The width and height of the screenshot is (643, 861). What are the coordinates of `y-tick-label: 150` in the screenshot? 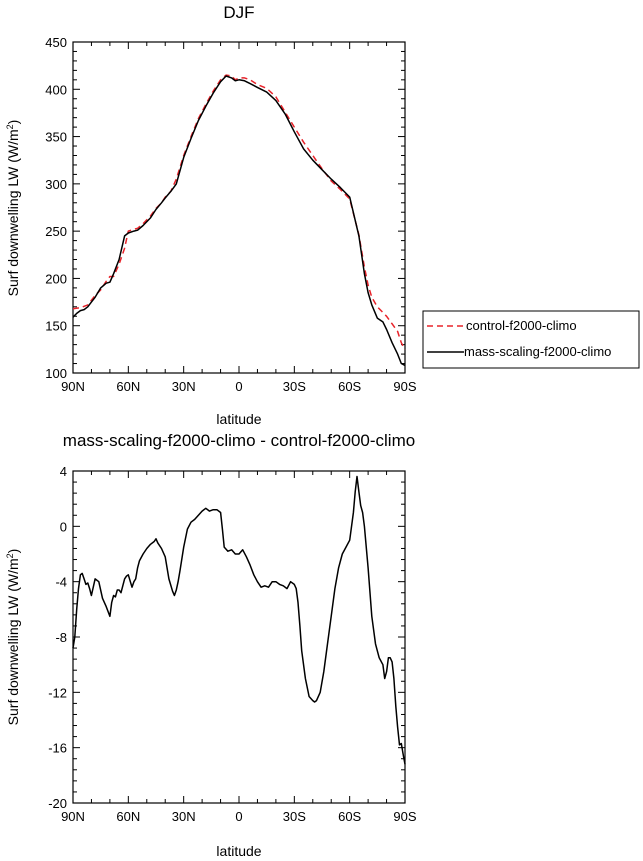 It's located at (56, 326).